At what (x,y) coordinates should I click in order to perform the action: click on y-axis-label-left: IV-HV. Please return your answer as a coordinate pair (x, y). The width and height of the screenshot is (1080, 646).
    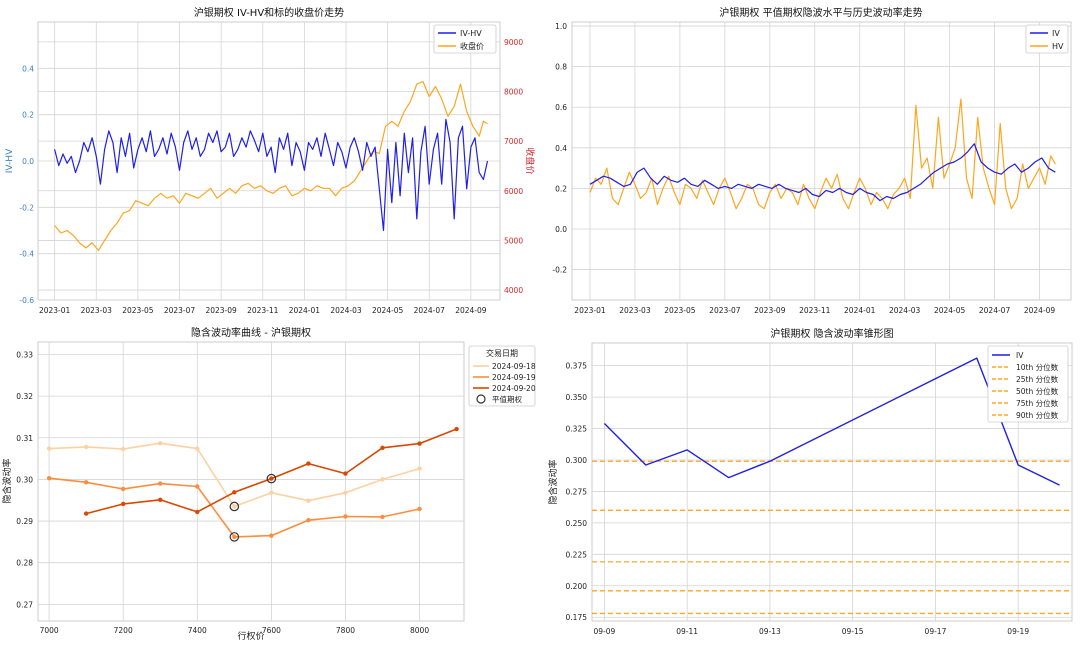
    Looking at the image, I should click on (10, 160).